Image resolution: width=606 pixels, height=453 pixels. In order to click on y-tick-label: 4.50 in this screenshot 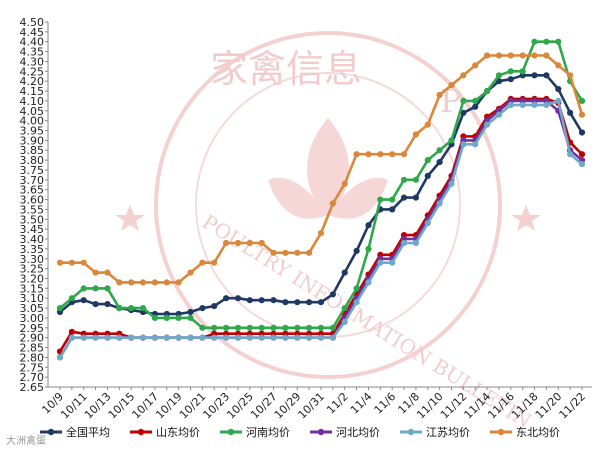, I will do `click(32, 22)`.